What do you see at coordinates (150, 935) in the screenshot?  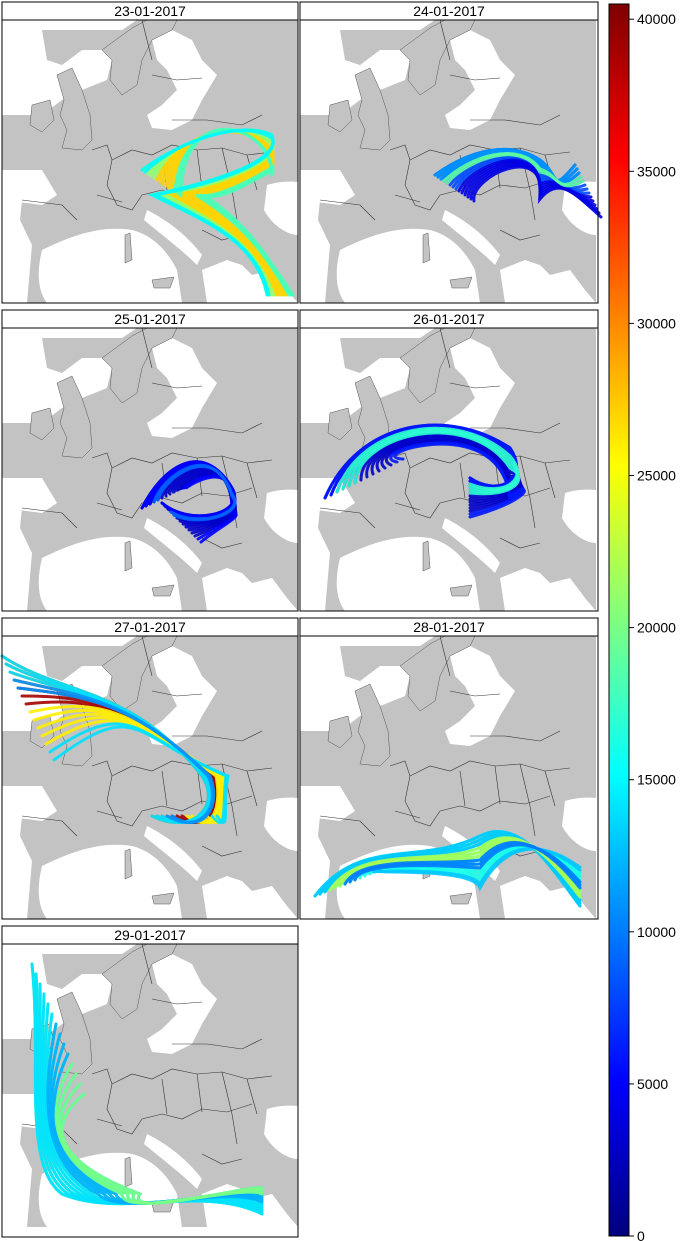 I see `panel-date: 29-01-2017` at bounding box center [150, 935].